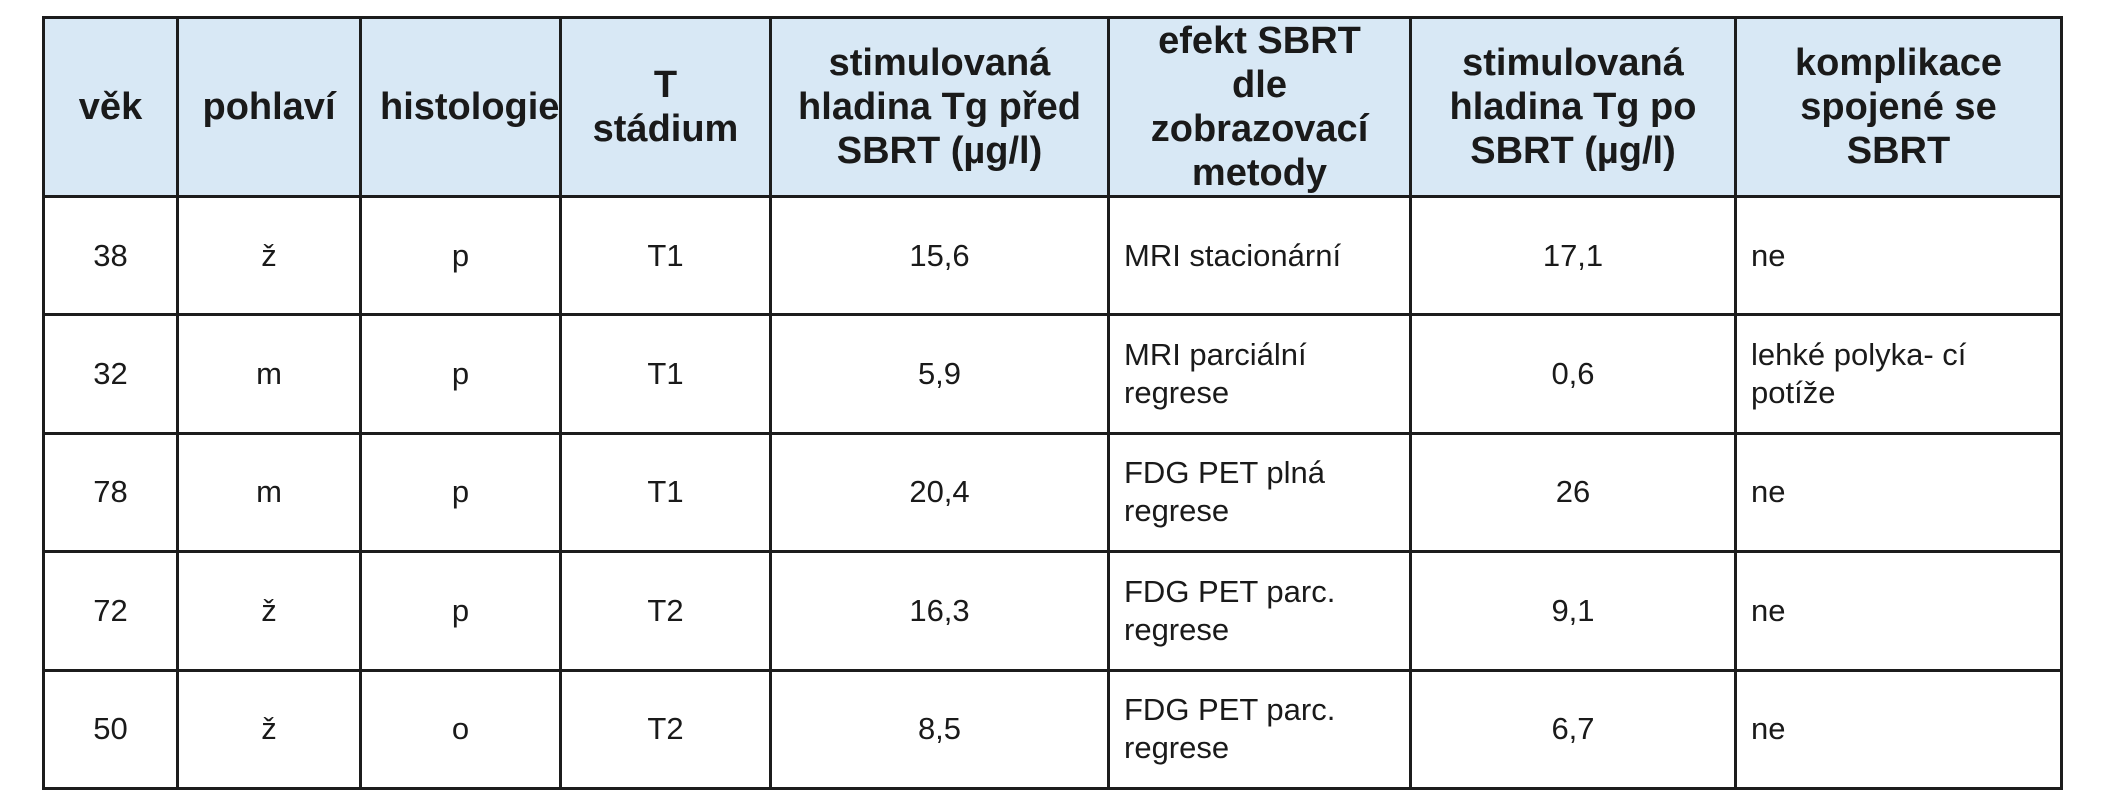 The width and height of the screenshot is (2101, 800). I want to click on cell-tg-after: 17,1, so click(1573, 255).